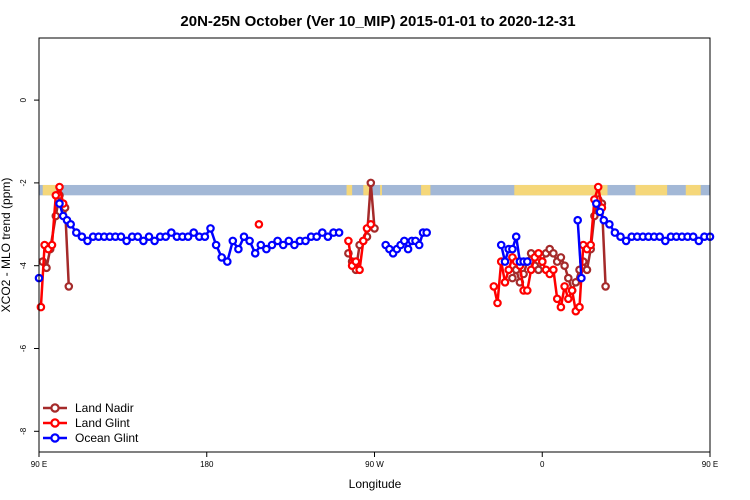 The image size is (750, 500). I want to click on legend-item: Land Glint, so click(86, 423).